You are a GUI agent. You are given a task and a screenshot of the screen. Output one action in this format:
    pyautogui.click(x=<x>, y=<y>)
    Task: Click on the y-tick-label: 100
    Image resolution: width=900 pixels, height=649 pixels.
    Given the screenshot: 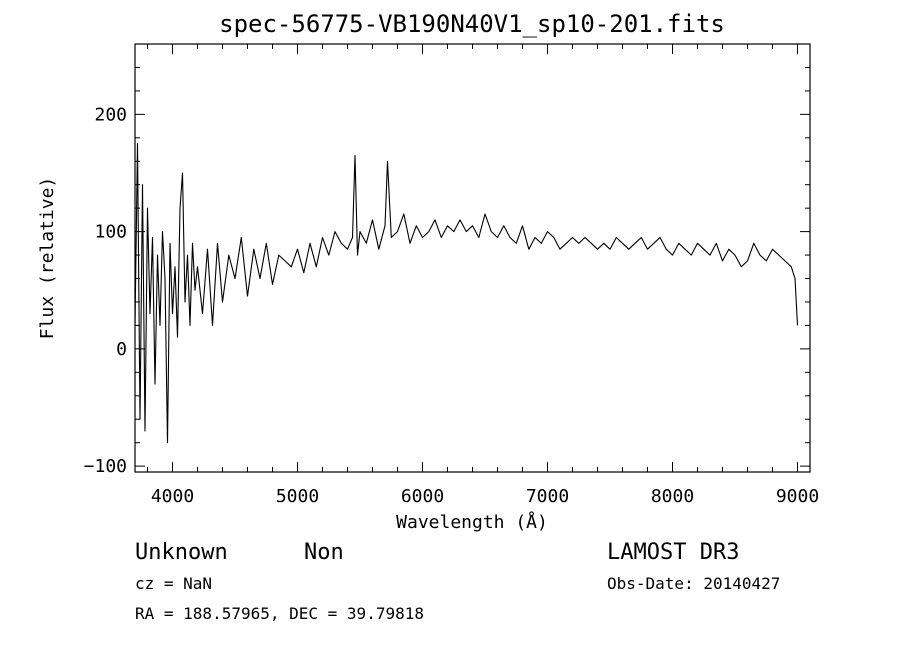 What is the action you would take?
    pyautogui.click(x=110, y=232)
    